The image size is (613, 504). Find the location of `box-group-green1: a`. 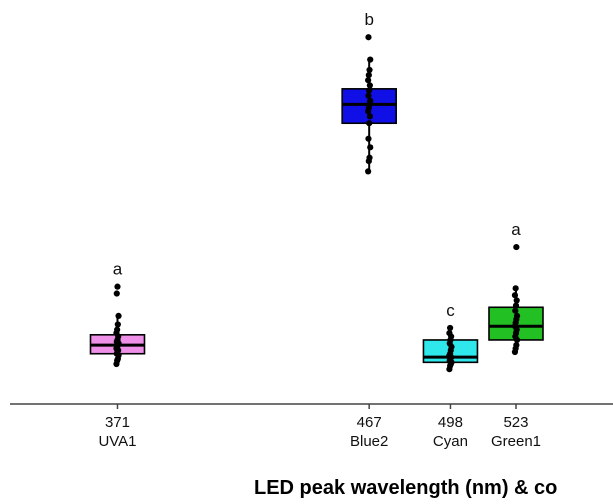

box-group-green1: a is located at coordinates (516, 288).